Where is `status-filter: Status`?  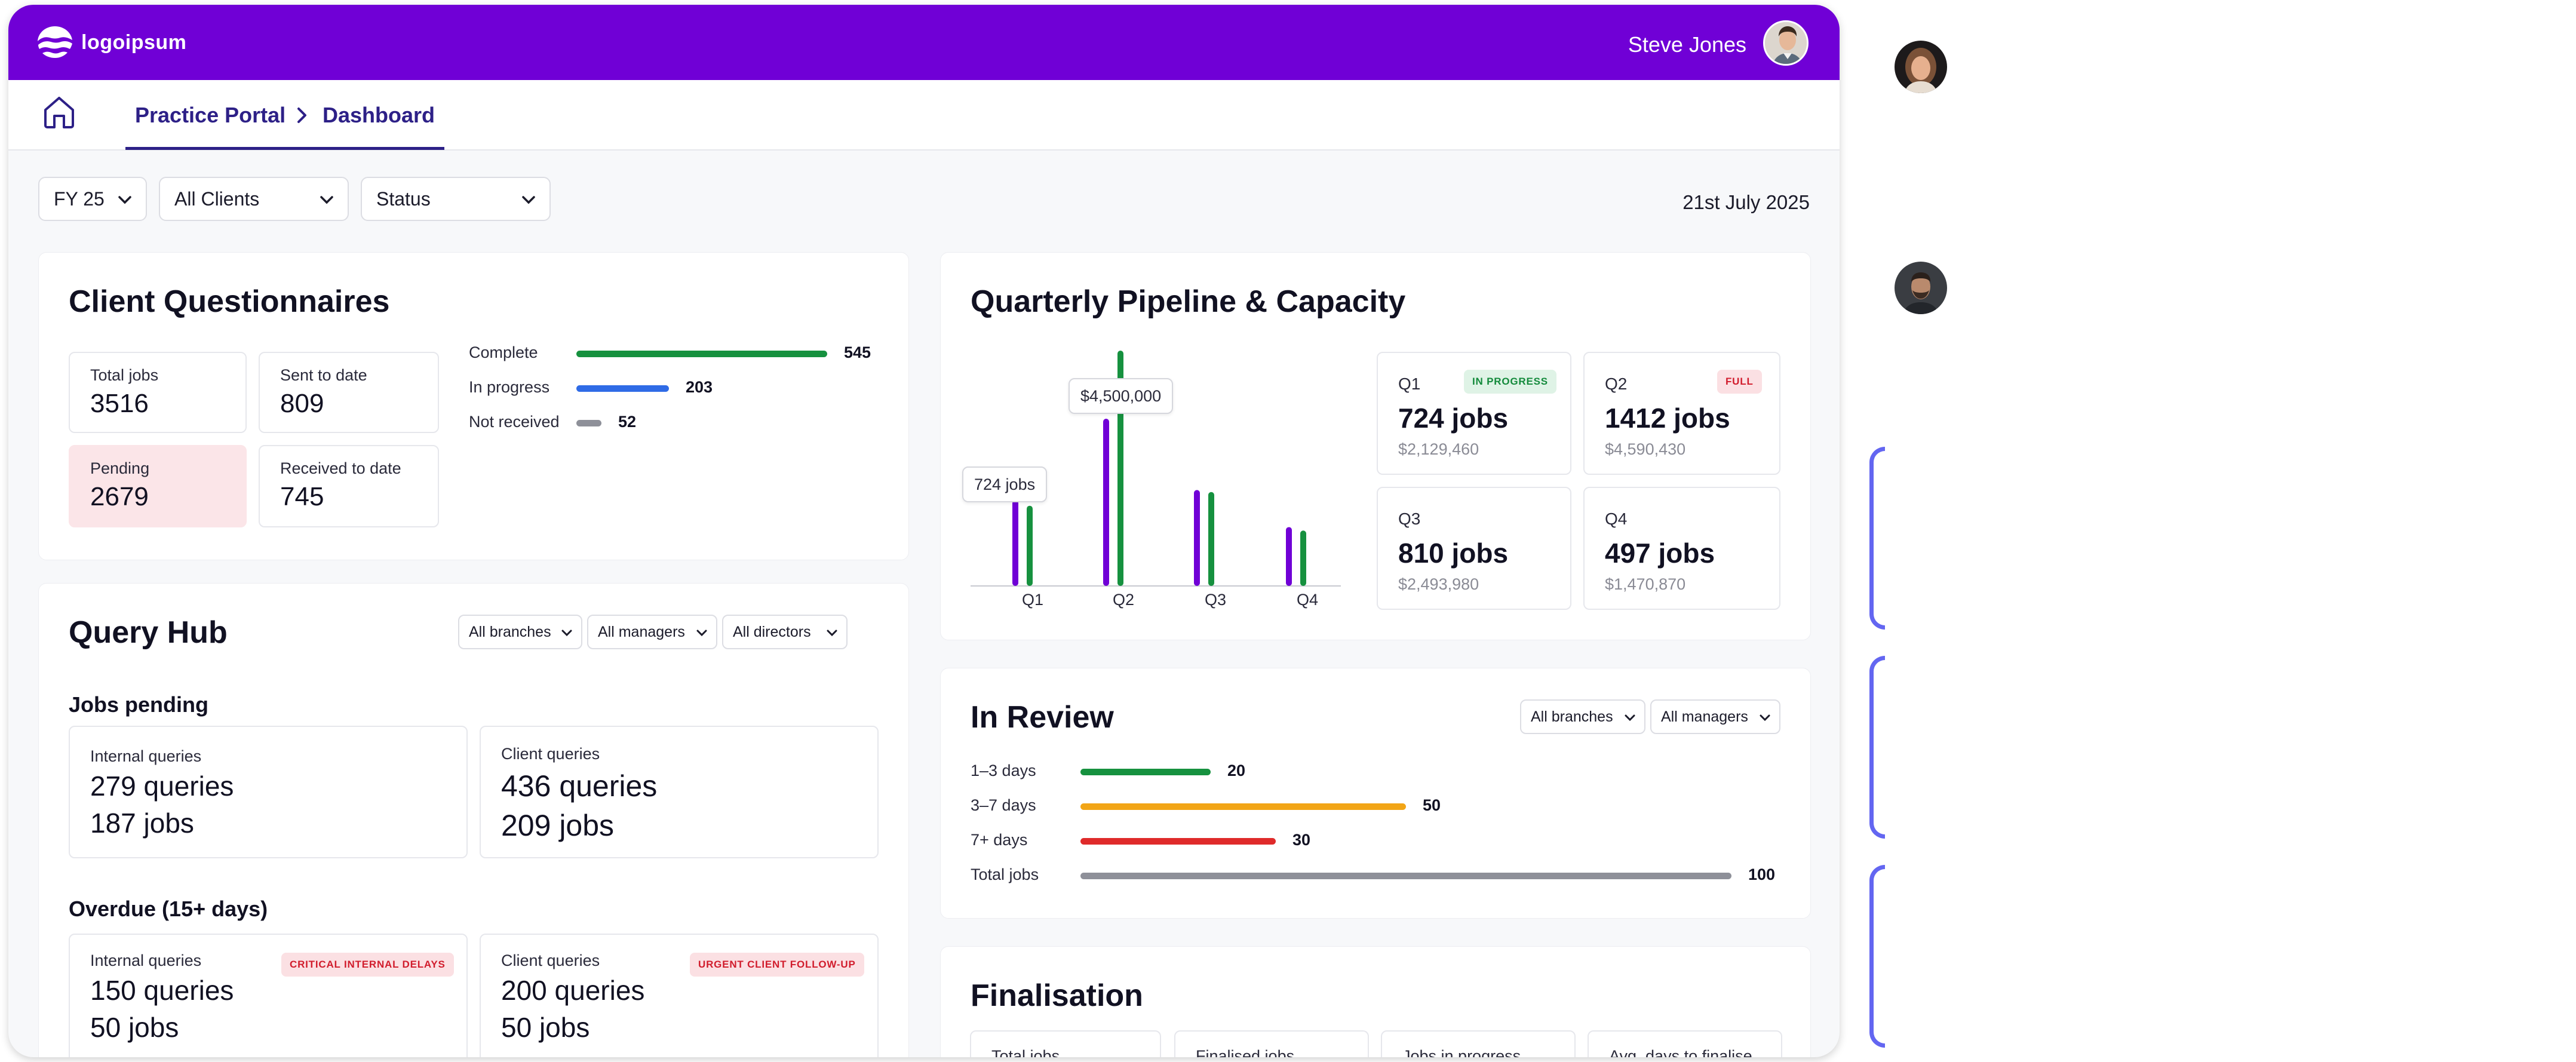
status-filter: Status is located at coordinates (456, 199).